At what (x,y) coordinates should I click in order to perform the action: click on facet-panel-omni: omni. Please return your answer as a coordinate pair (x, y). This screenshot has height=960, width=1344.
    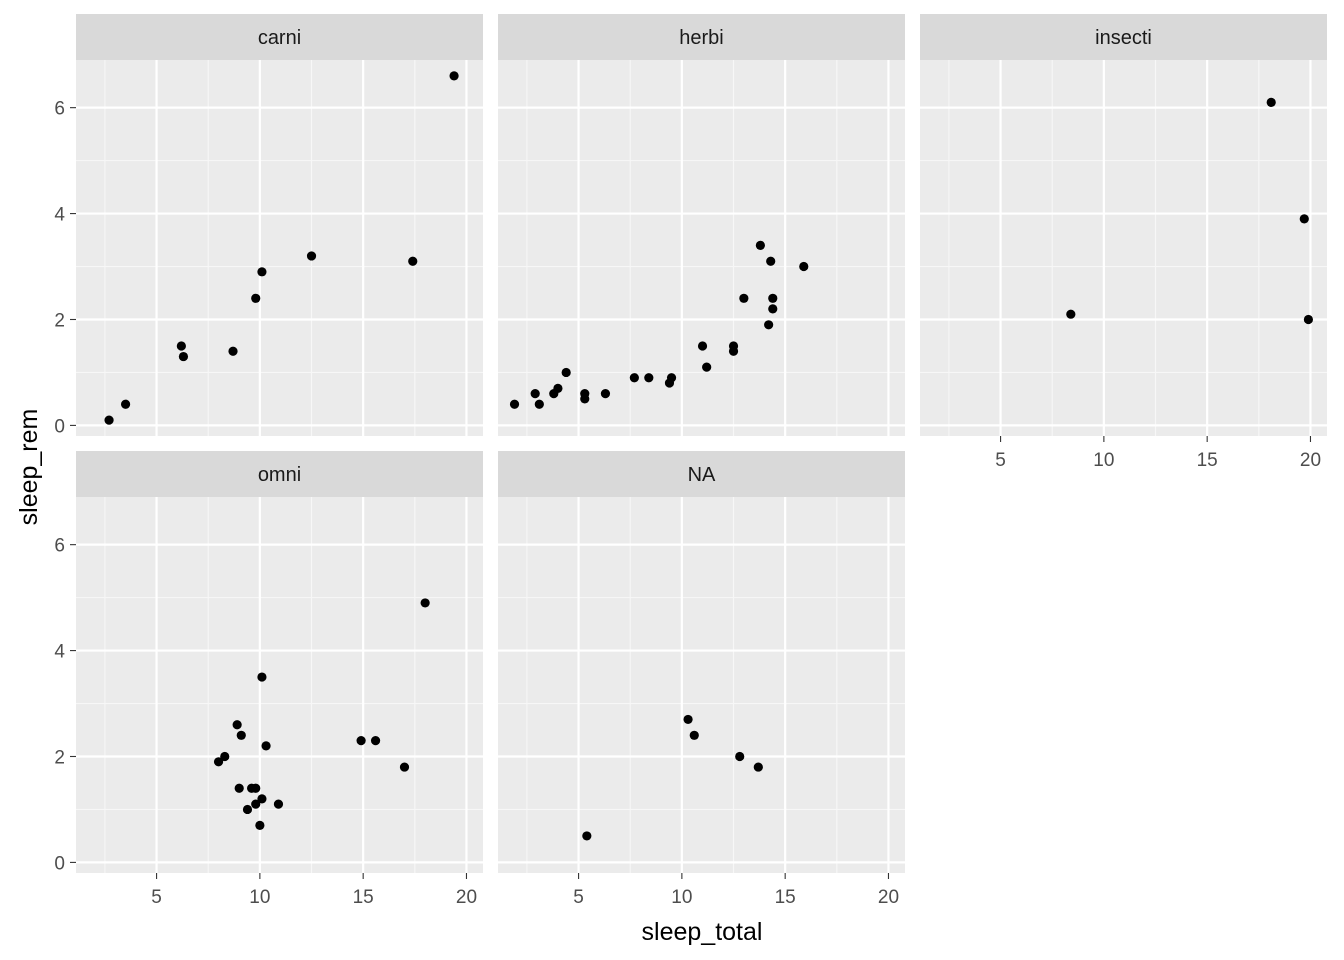
    Looking at the image, I should click on (279, 662).